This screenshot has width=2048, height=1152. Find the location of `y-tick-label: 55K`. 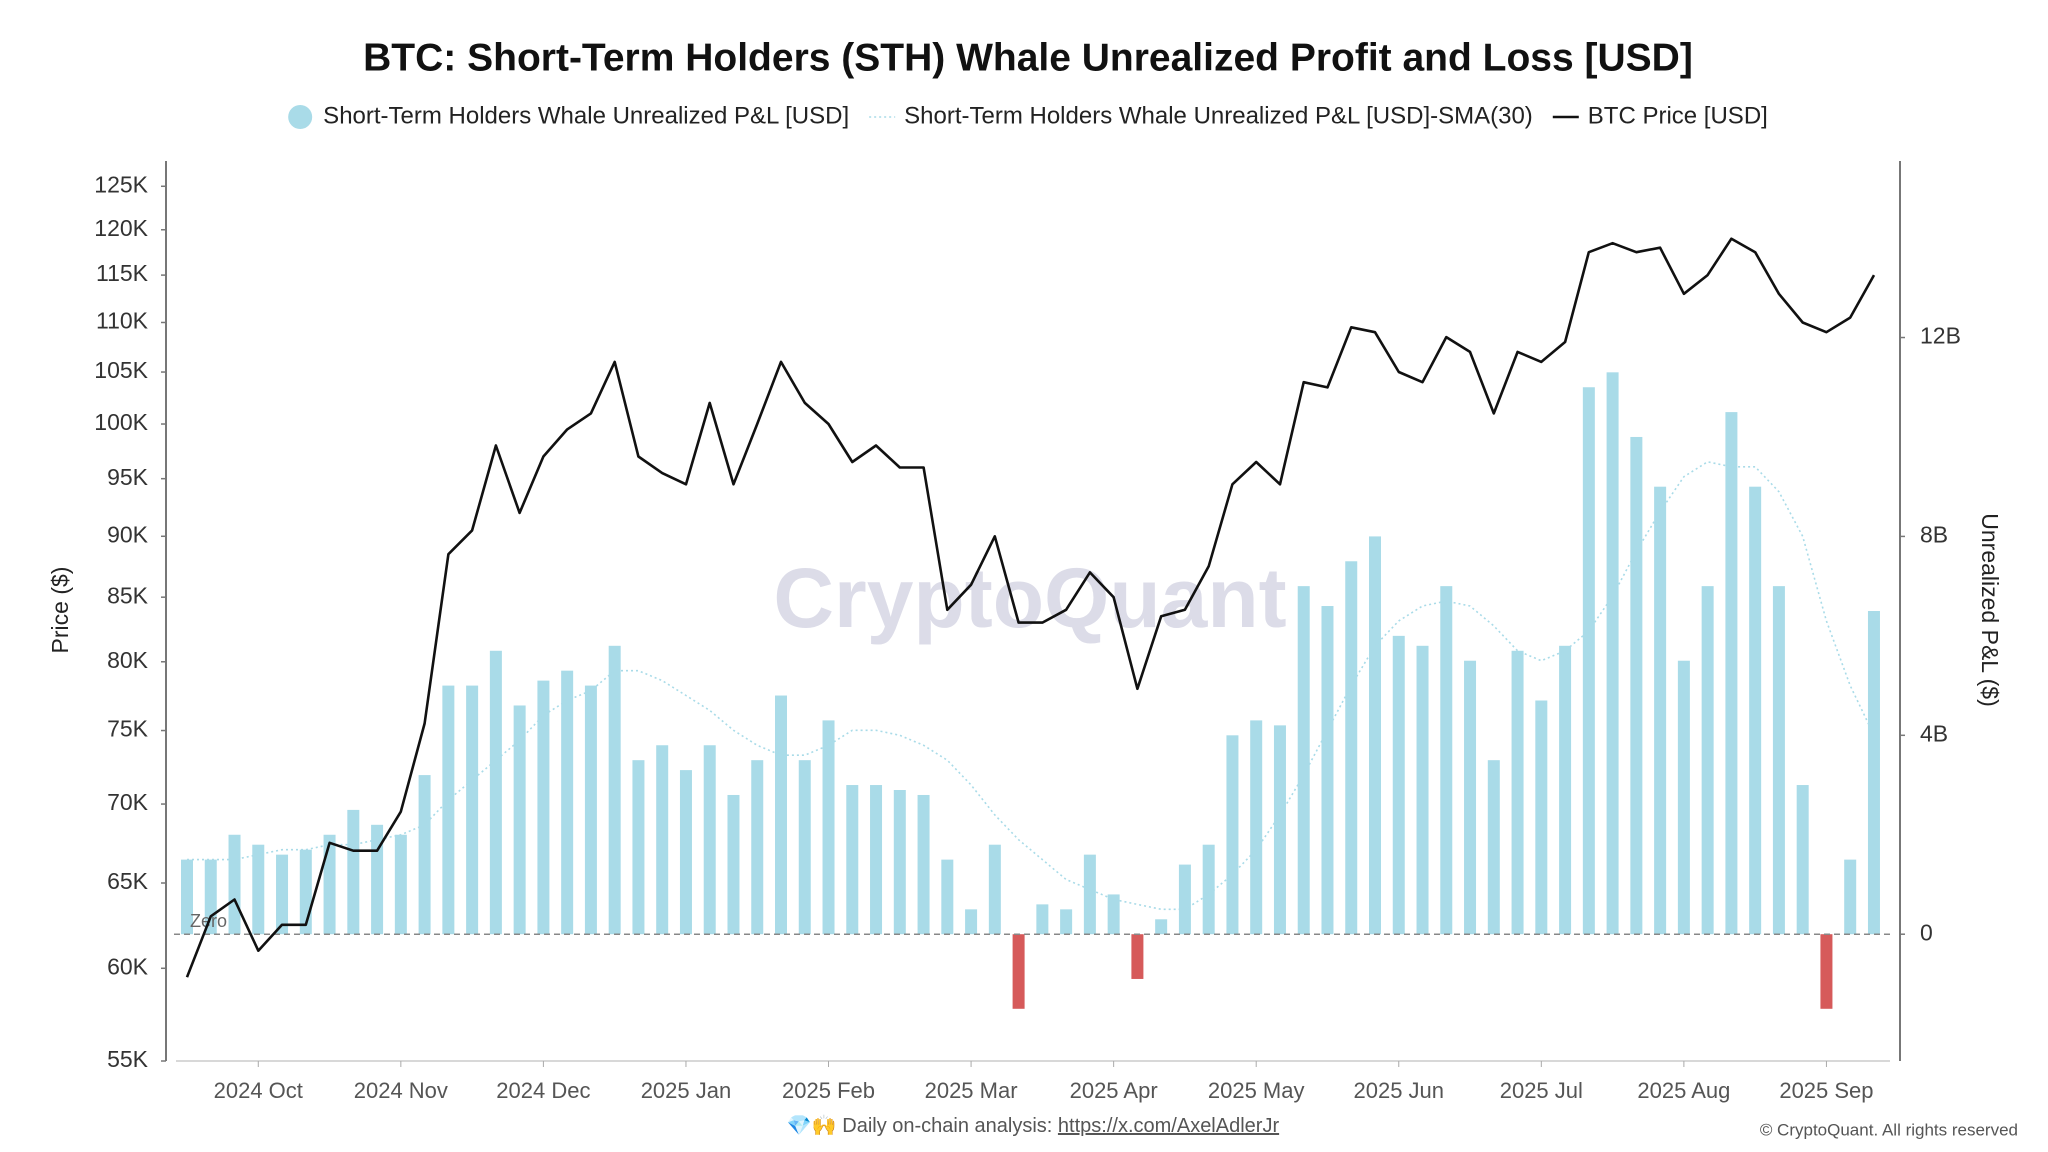

y-tick-label: 55K is located at coordinates (128, 1059).